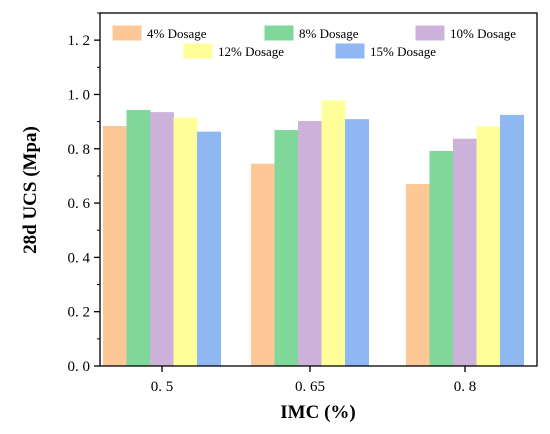 The height and width of the screenshot is (434, 550). Describe the element at coordinates (79, 313) in the screenshot. I see `y-tick-label: 0. 2` at that location.